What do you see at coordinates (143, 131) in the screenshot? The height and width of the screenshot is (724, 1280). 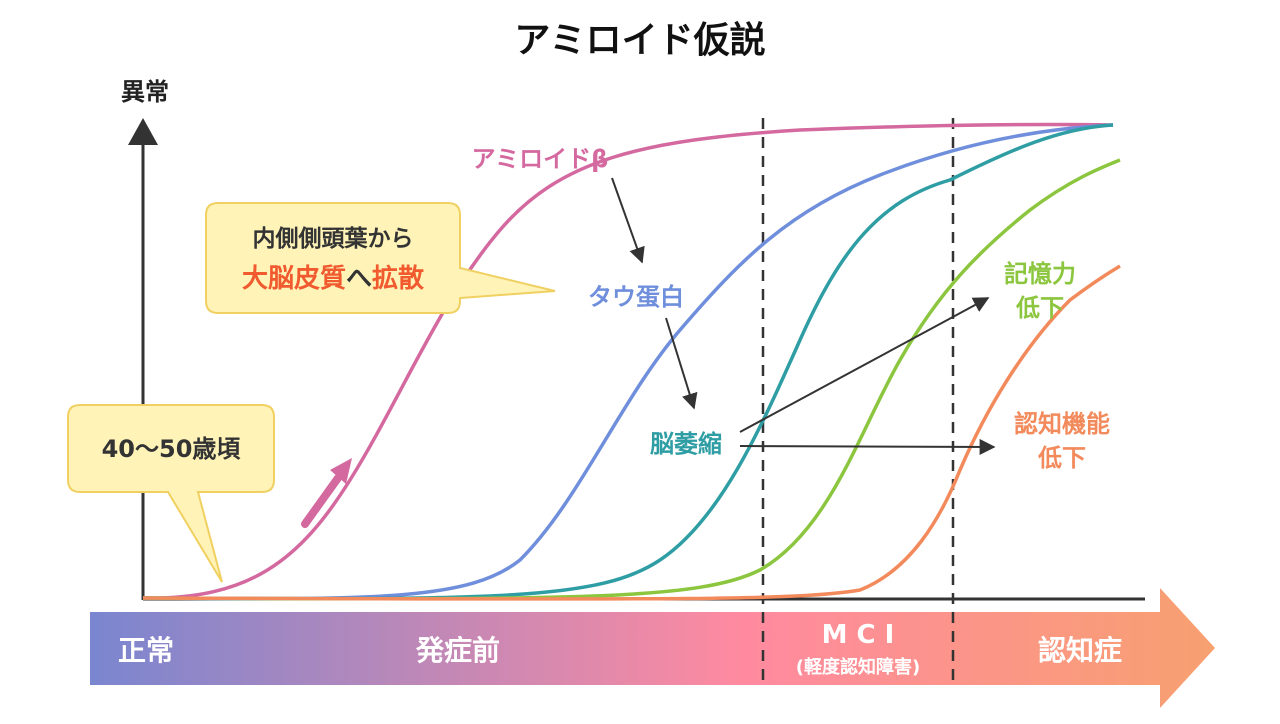 I see `y-axis-arrowhead` at bounding box center [143, 131].